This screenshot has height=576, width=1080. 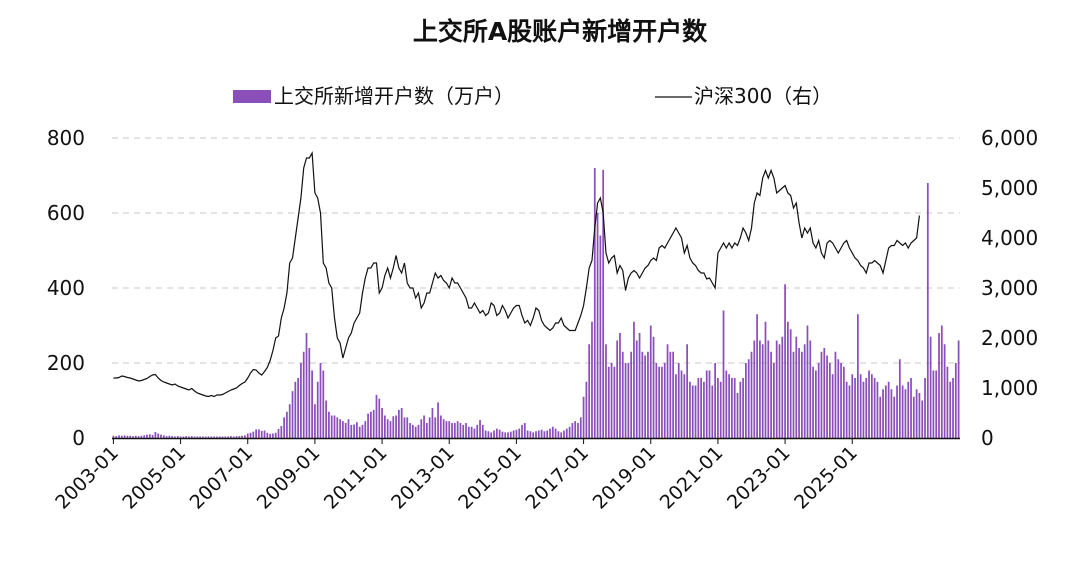 I want to click on x-tick-label: 2003-01, so click(x=87, y=478).